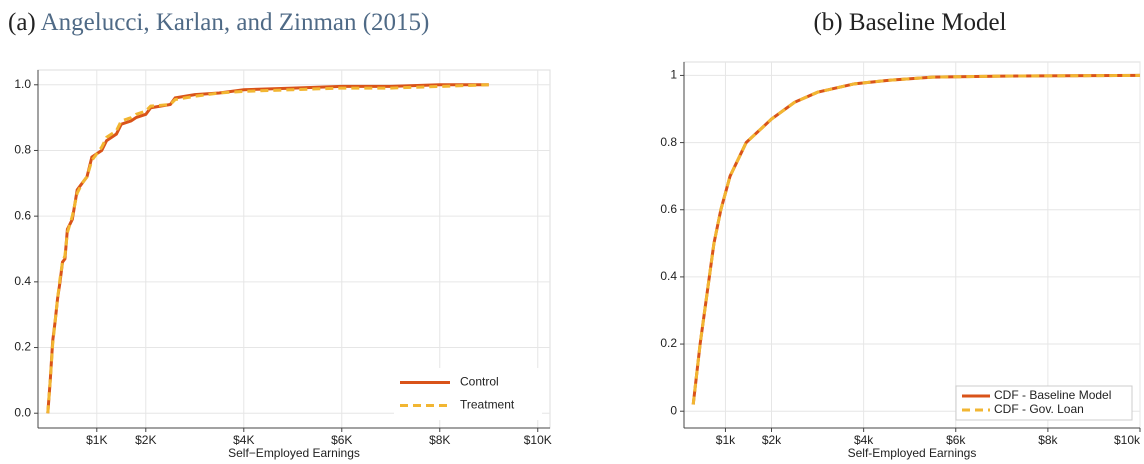  What do you see at coordinates (22, 22) in the screenshot?
I see `panel-label: (a)` at bounding box center [22, 22].